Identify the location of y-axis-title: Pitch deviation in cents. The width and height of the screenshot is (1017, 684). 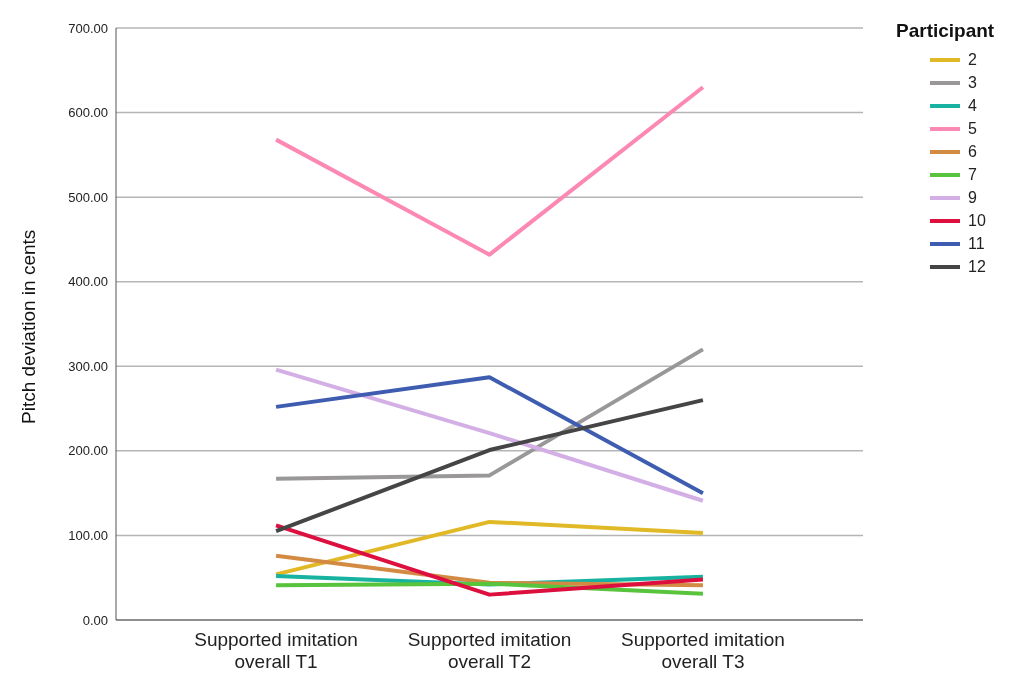
(28, 326).